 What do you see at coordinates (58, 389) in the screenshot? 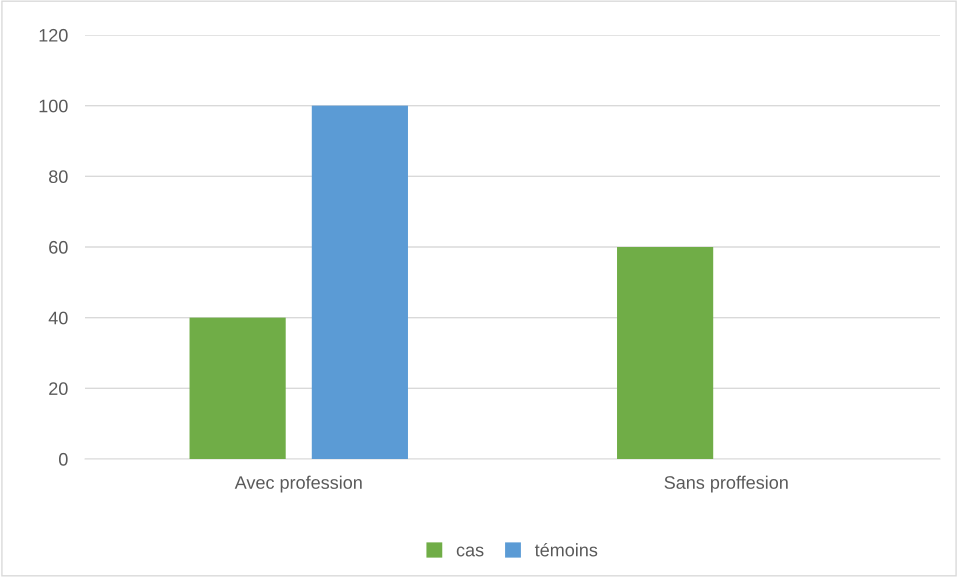
I see `y-tick-label: 20` at bounding box center [58, 389].